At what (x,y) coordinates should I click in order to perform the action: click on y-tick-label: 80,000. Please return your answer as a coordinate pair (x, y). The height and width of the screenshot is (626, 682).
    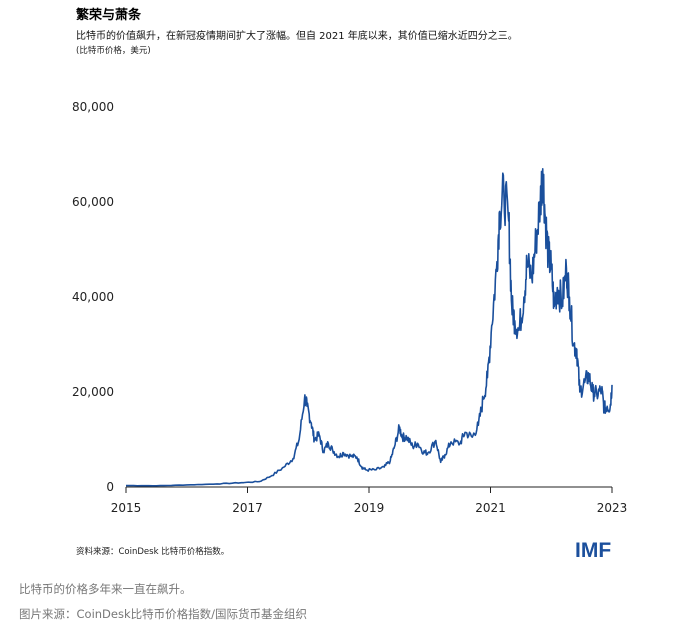
    Looking at the image, I should click on (93, 107).